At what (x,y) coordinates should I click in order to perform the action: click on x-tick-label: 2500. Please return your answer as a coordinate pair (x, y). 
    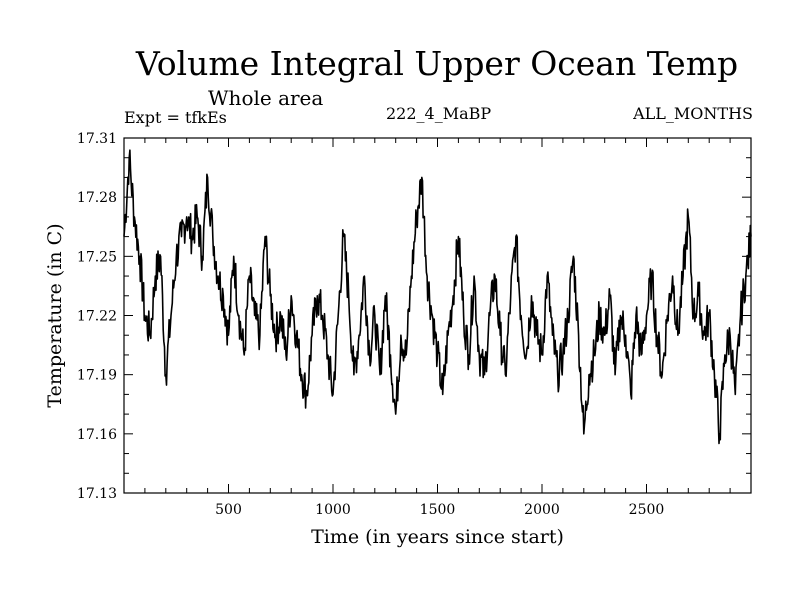
    Looking at the image, I should click on (647, 510).